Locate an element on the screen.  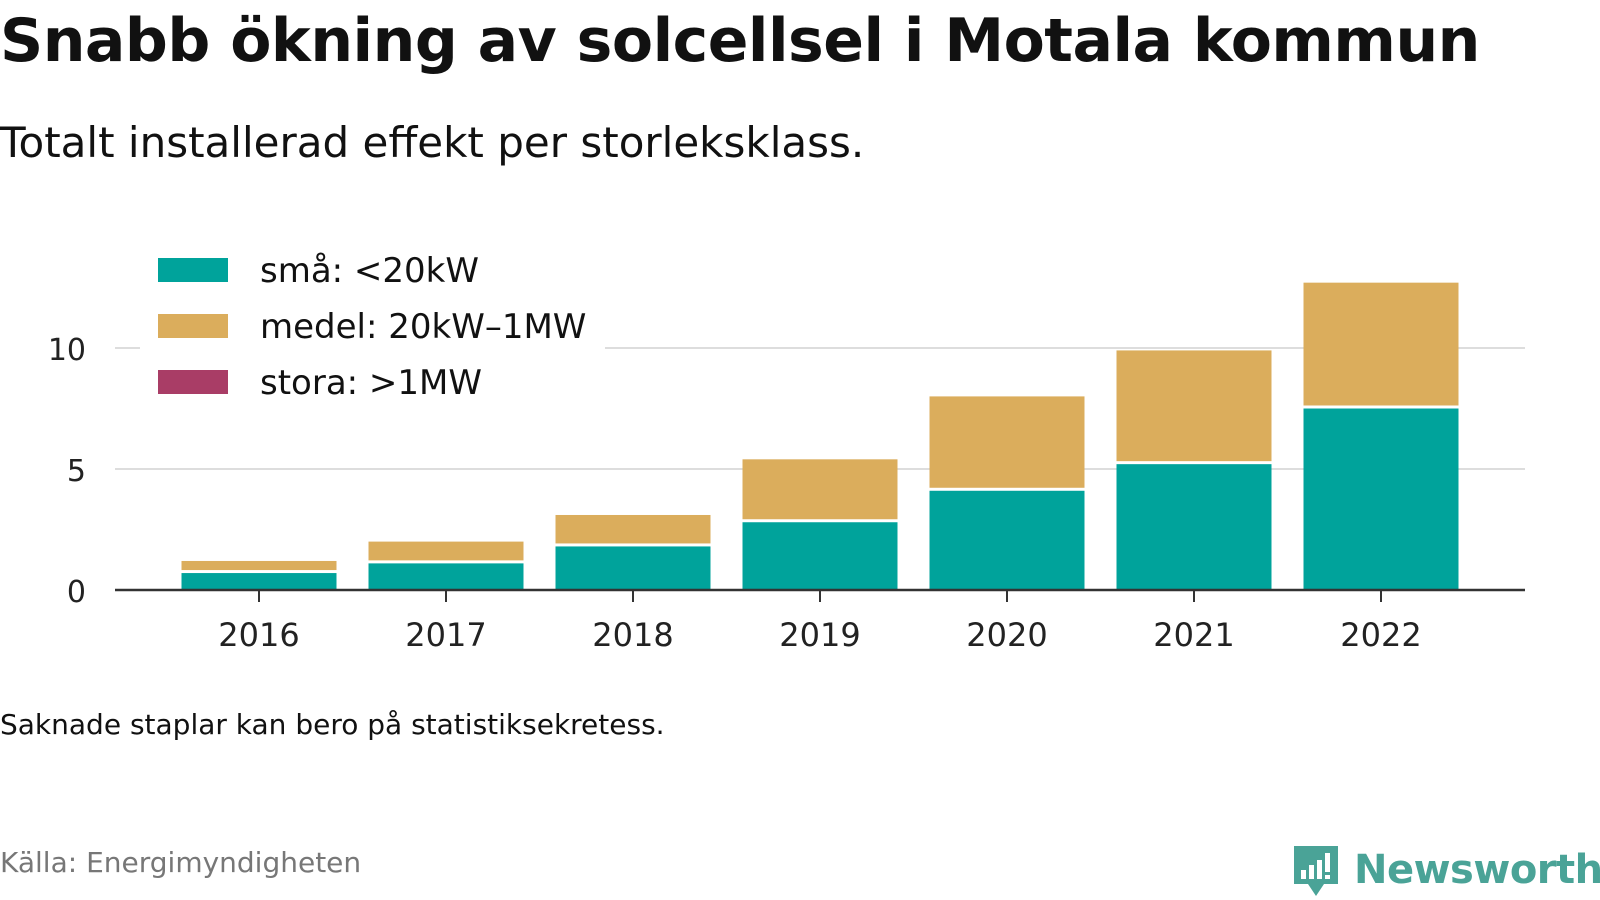
brand: Newsworthy is located at coordinates (1445, 870).